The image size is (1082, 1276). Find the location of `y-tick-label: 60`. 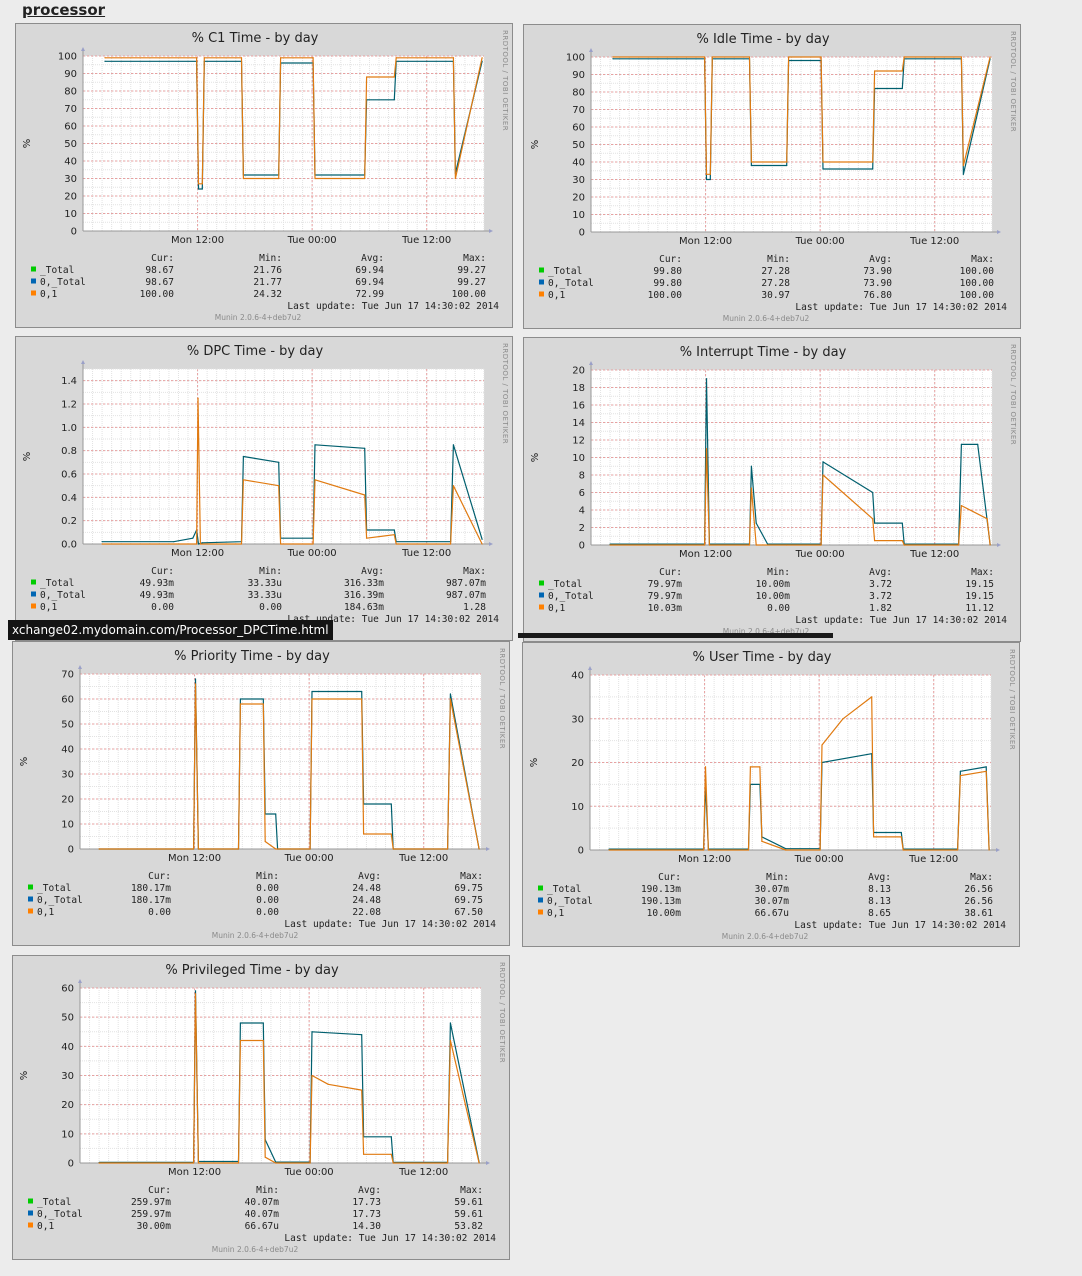

y-tick-label: 60 is located at coordinates (70, 127).